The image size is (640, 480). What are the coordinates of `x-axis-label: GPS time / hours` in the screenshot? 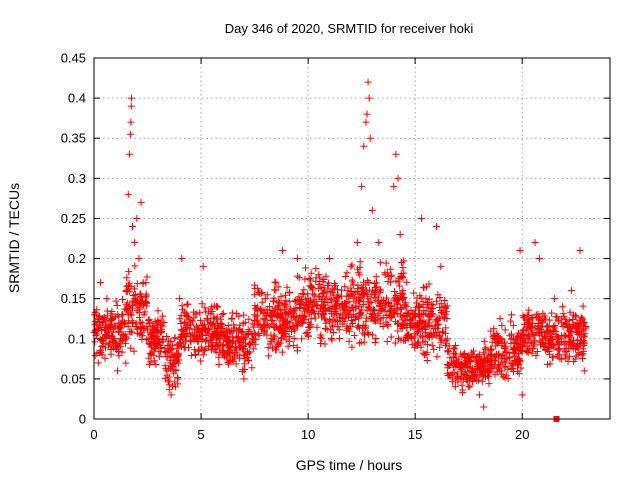 It's located at (349, 465).